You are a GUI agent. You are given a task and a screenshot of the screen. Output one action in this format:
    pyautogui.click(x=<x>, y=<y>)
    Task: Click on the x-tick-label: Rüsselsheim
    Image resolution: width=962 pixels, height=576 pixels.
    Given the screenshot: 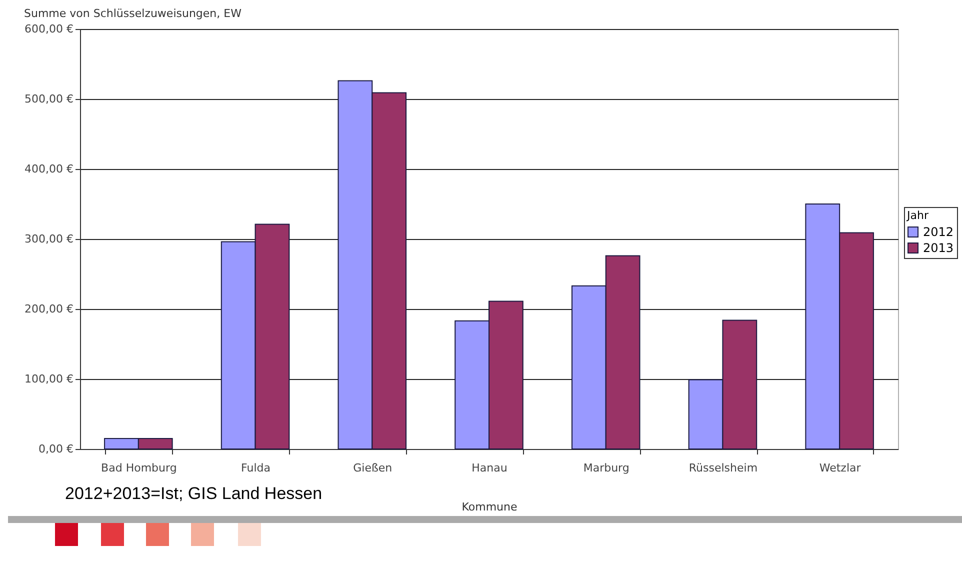 What is the action you would take?
    pyautogui.click(x=723, y=468)
    